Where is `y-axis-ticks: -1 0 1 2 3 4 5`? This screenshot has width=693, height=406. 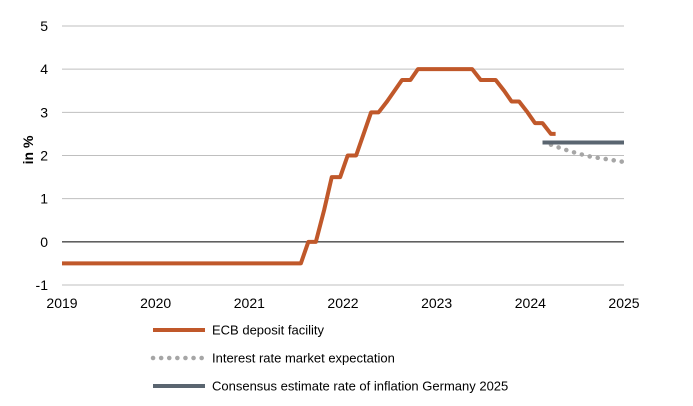 y-axis-ticks: -1 0 1 2 3 4 5 is located at coordinates (42, 155).